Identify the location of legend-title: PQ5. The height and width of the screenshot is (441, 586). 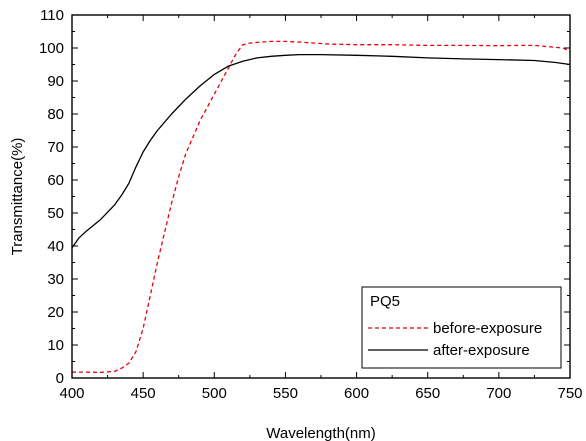
(385, 301).